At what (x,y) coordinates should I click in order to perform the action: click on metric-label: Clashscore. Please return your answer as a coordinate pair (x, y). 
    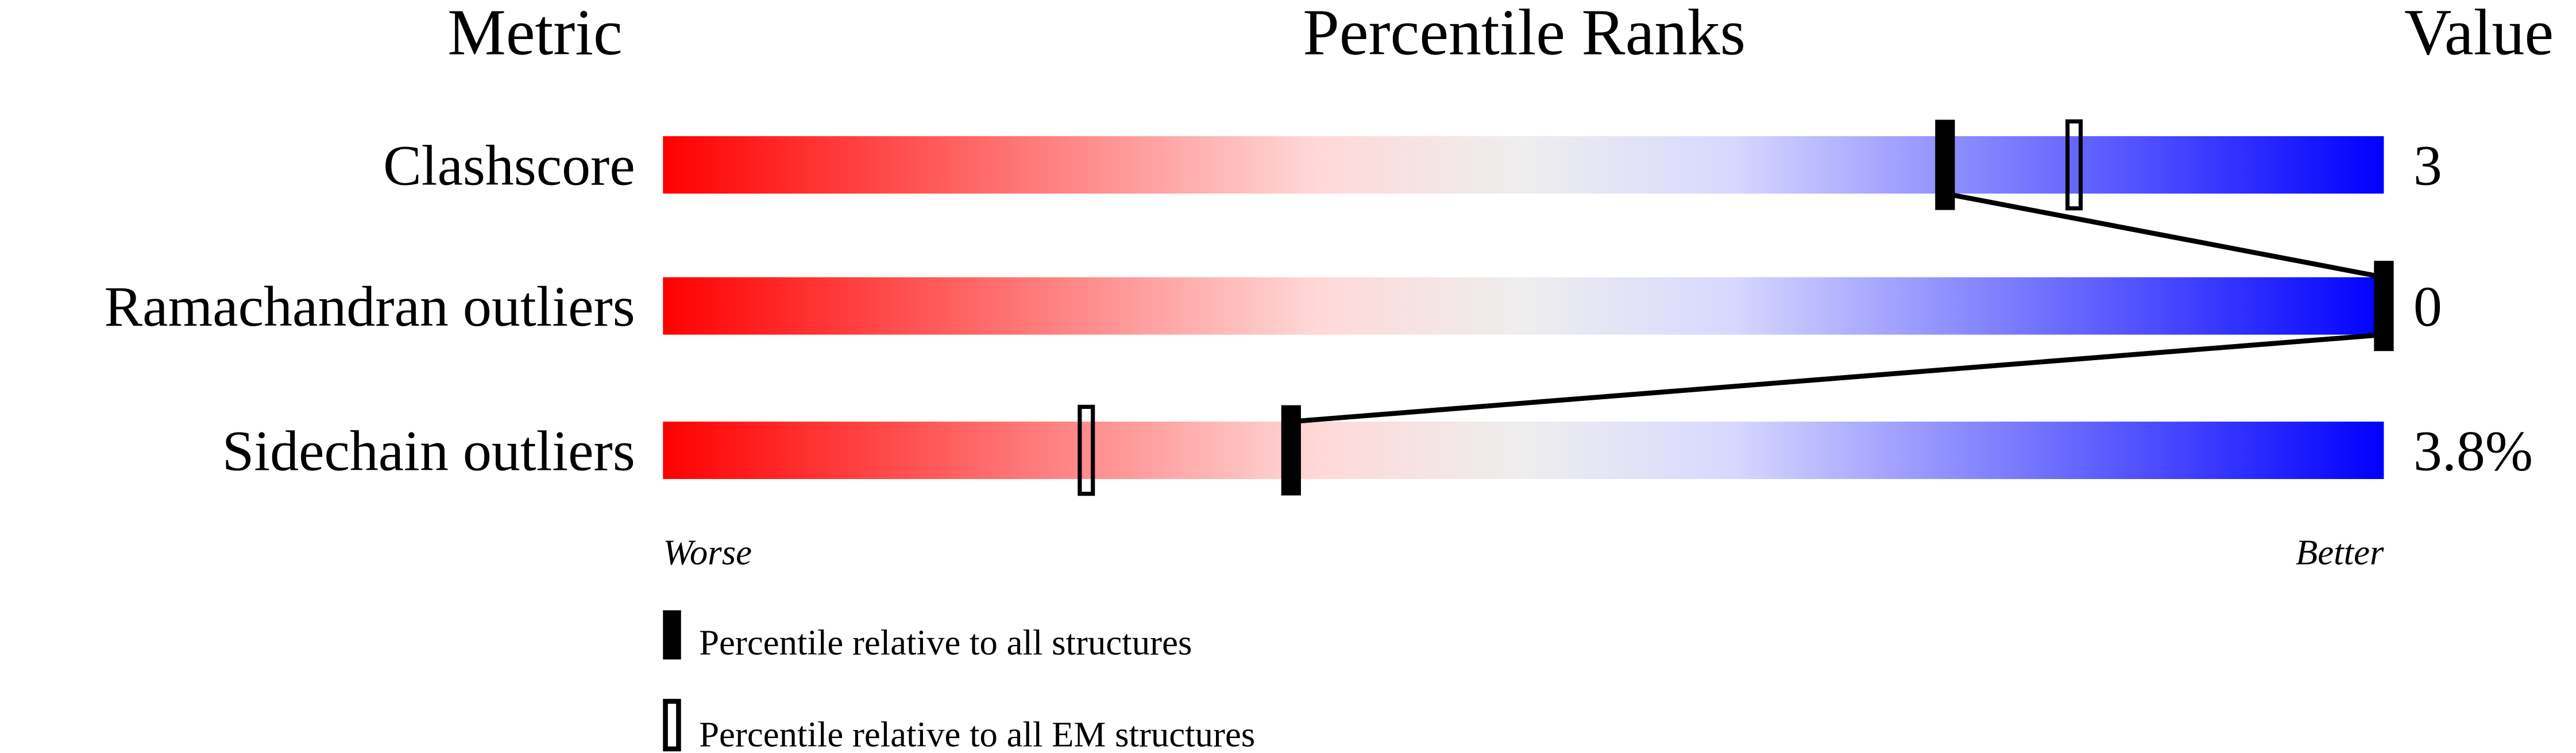
    Looking at the image, I should click on (509, 165).